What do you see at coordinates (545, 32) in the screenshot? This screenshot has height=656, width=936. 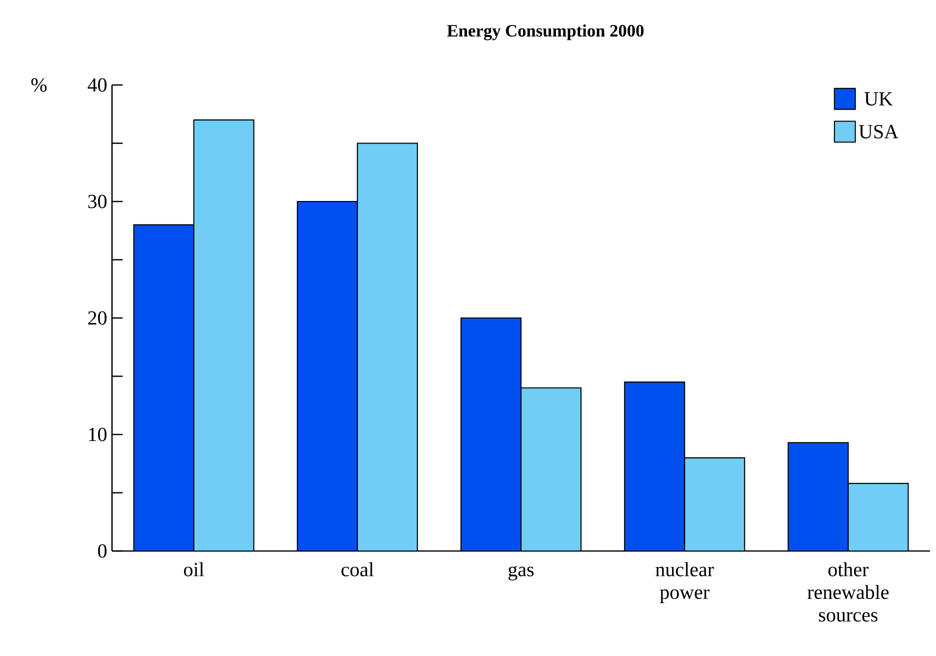 I see `chart-title: Energy Consumption 2000` at bounding box center [545, 32].